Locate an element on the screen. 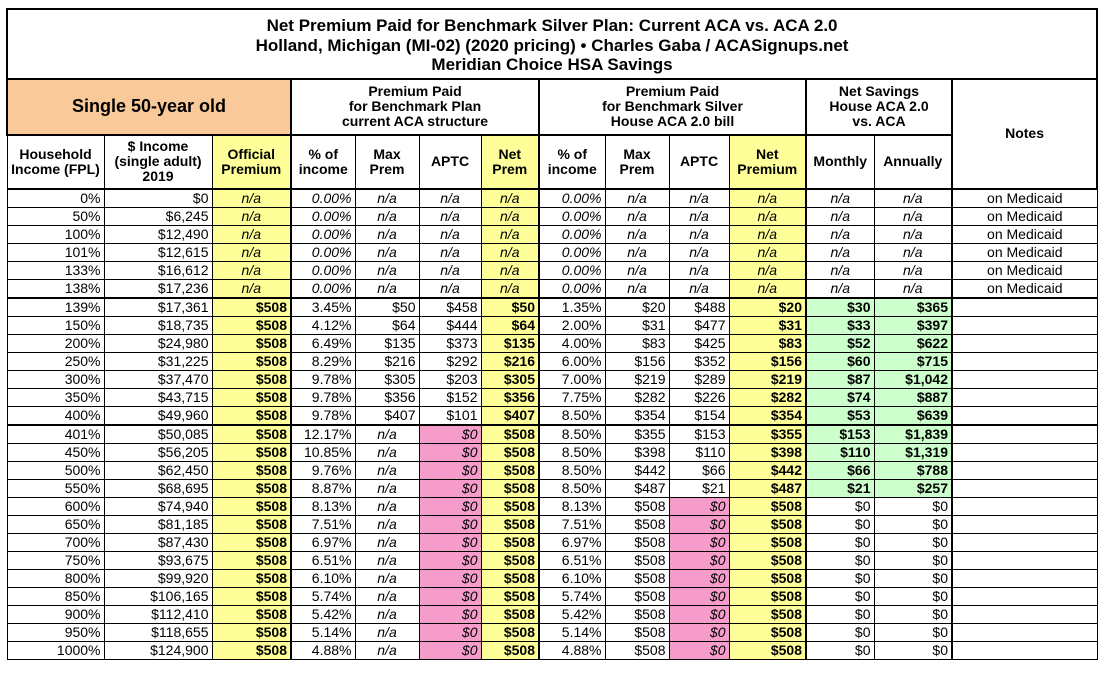 Image resolution: width=1098 pixels, height=675 pixels. column-header: Official Premium is located at coordinates (251, 162).